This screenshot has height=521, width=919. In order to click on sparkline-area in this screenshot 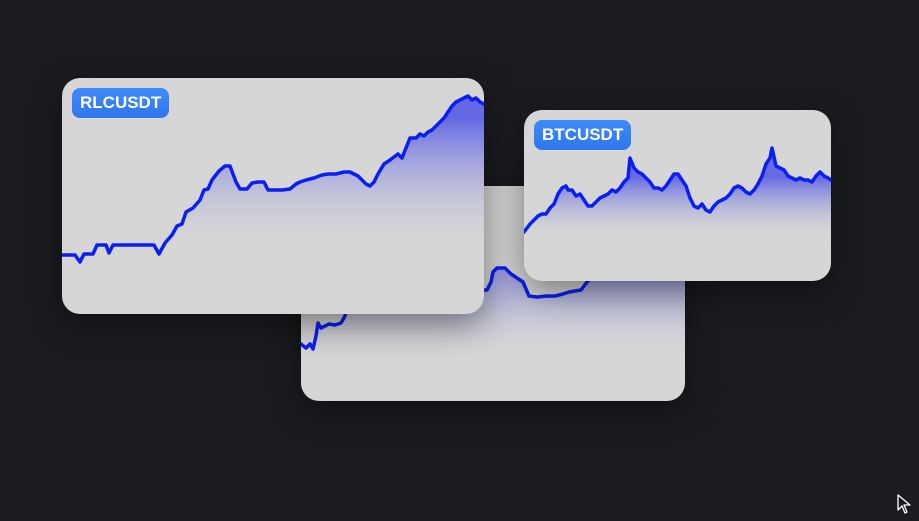, I will do `click(677, 214)`.